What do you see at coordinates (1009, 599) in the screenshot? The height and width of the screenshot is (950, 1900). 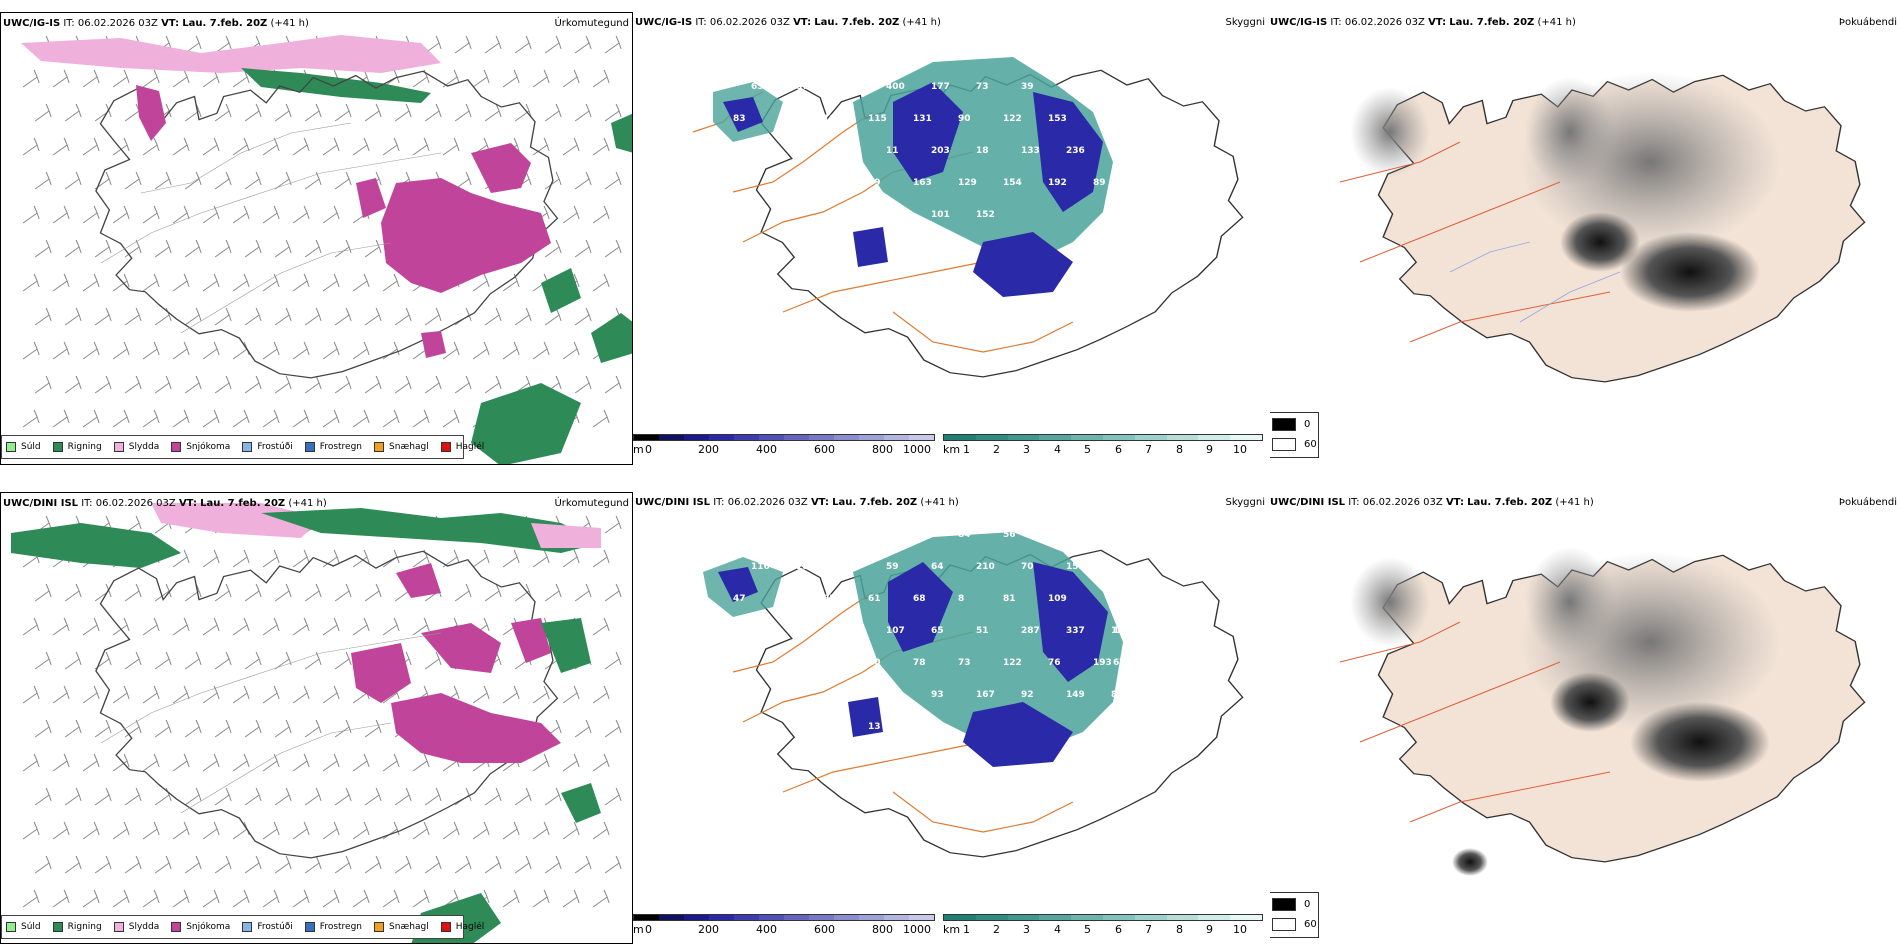 I see `visibility-value-label: 81` at bounding box center [1009, 599].